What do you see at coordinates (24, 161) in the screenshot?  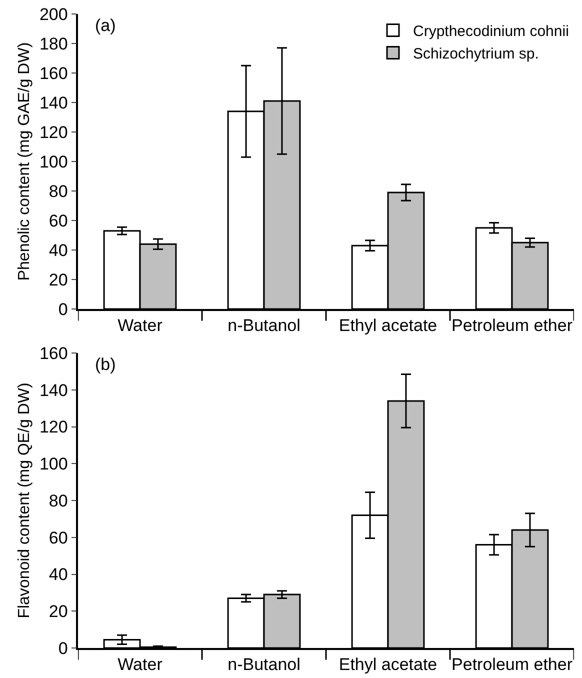 I see `y-axis-title: Phenolic content (mg GAE/g DW)` at bounding box center [24, 161].